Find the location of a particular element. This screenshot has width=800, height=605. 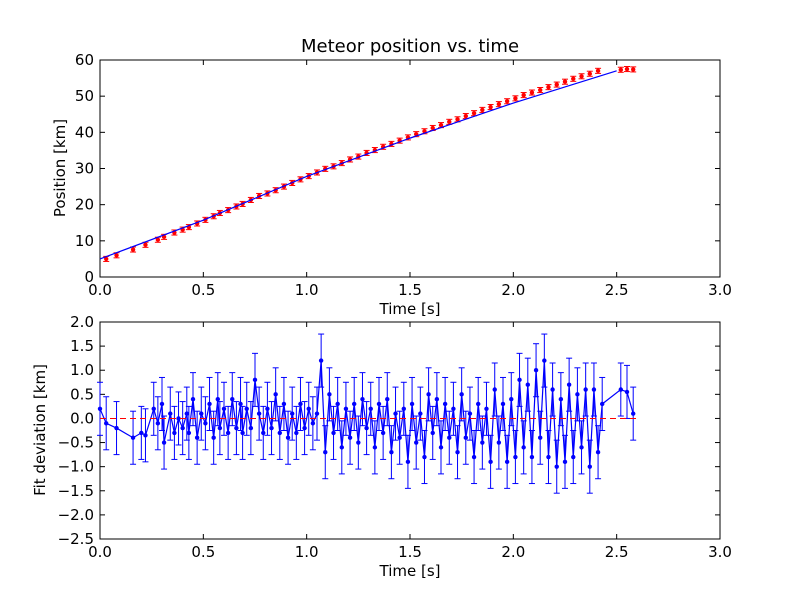

deviation-xtick-label: 0.0 is located at coordinates (100, 552).